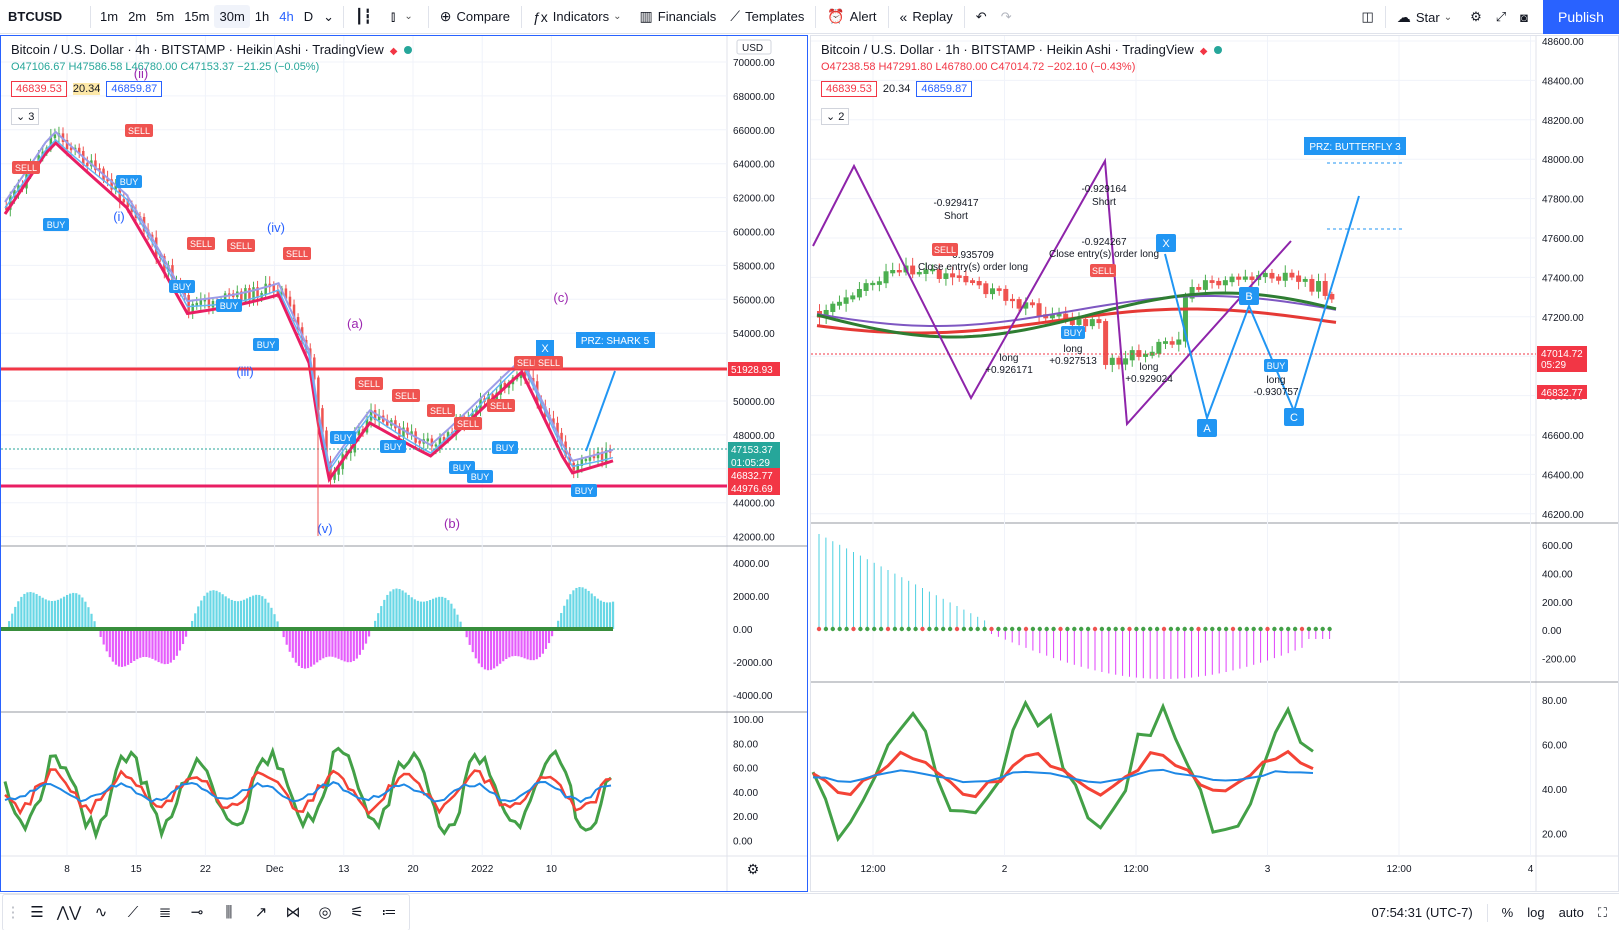 The width and height of the screenshot is (1619, 930). Describe the element at coordinates (579, 17) in the screenshot. I see `indicators-button: ƒx Indicators ⌄` at that location.